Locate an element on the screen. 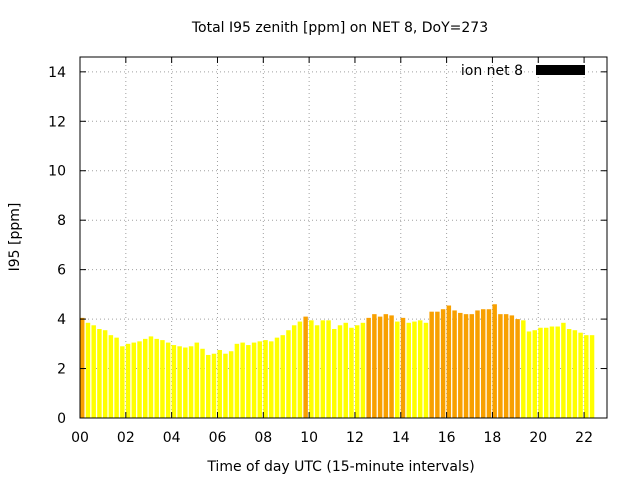 This screenshot has width=640, height=480. chart-title: Total I95 zenith [ppm] on NET 8, DoY=273 is located at coordinates (339, 28).